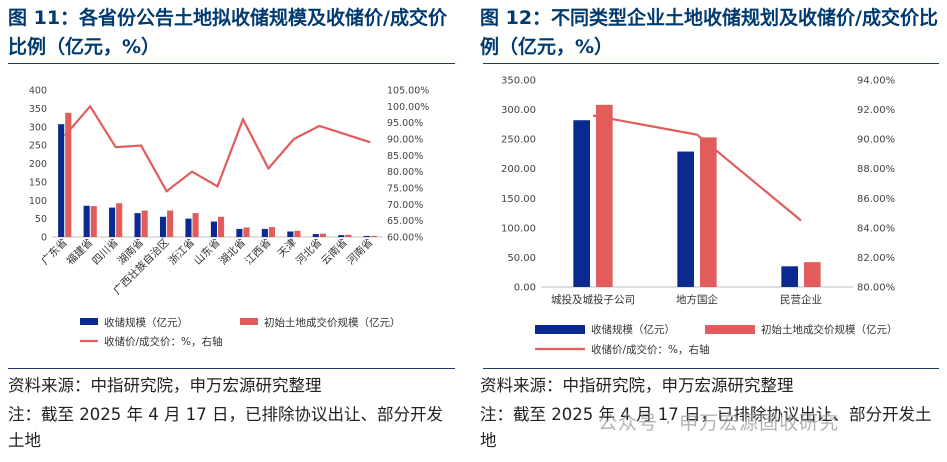 The image size is (947, 462). Describe the element at coordinates (521, 258) in the screenshot. I see `y-tick-label: 50.00` at that location.